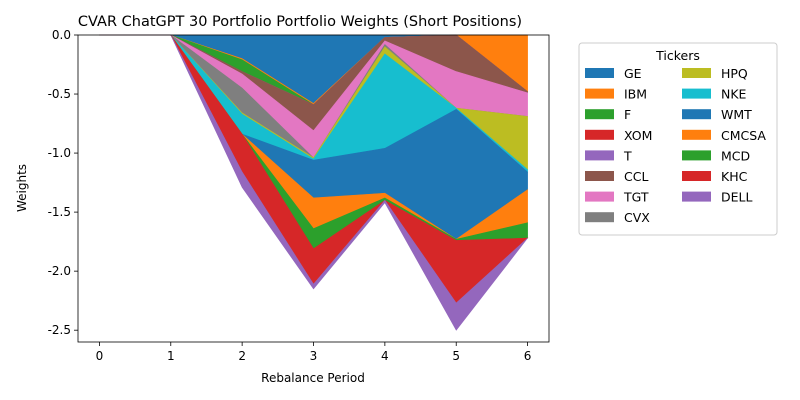 This screenshot has width=800, height=400. What do you see at coordinates (696, 114) in the screenshot?
I see `legend-swatch-wmt` at bounding box center [696, 114].